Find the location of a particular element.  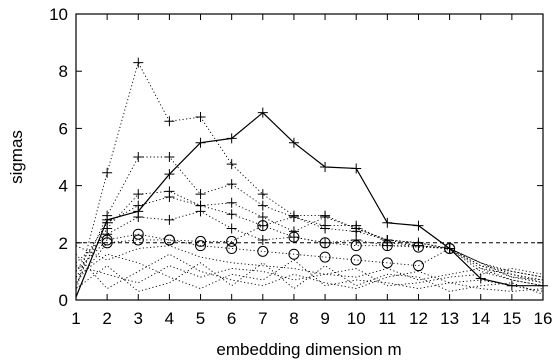

x-tick-label: 4 is located at coordinates (169, 318).